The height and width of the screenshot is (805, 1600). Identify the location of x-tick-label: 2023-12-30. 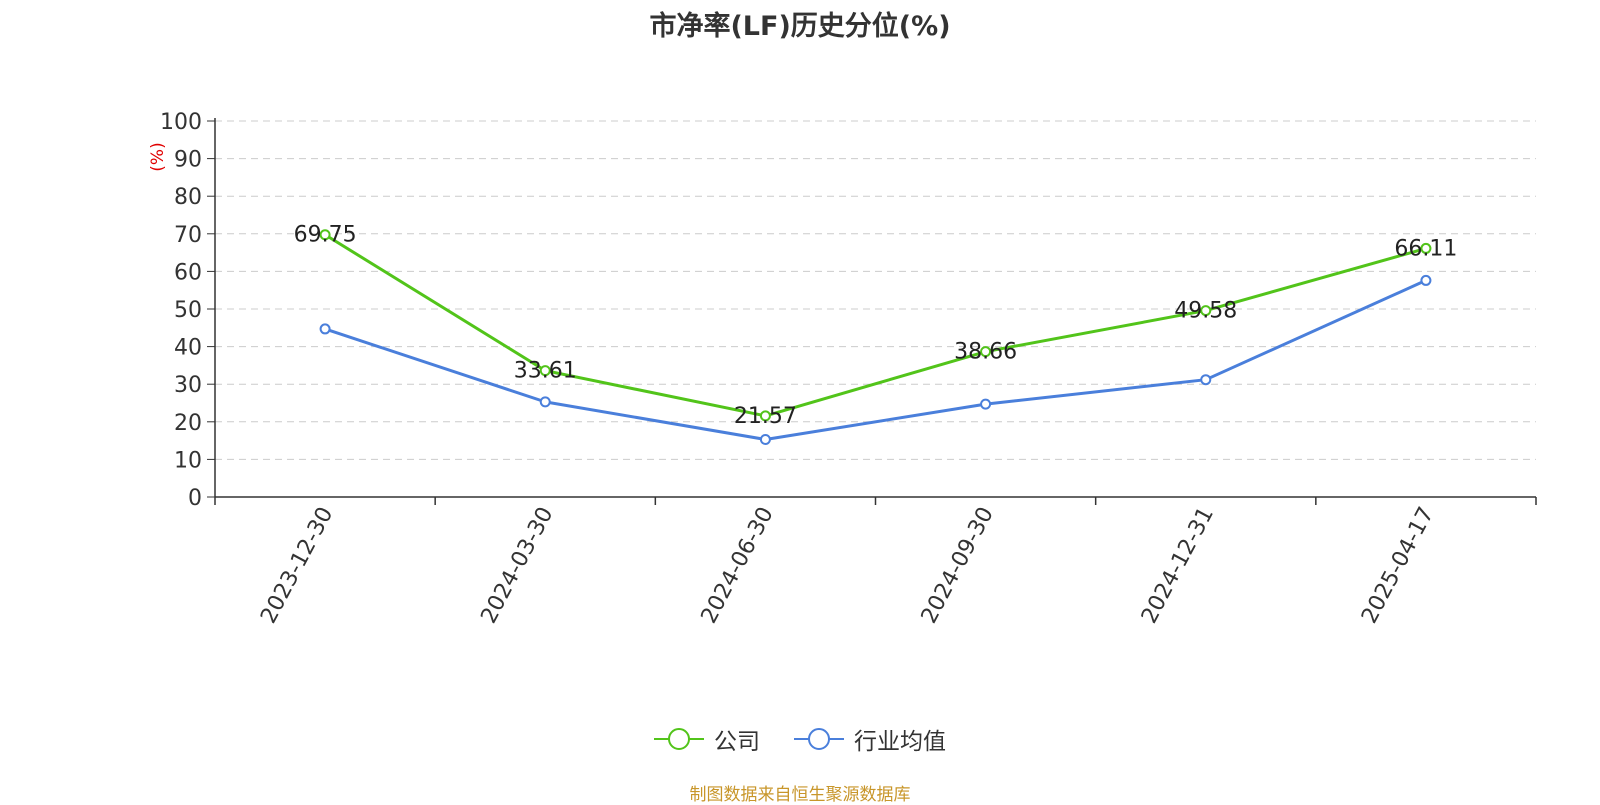
(297, 565).